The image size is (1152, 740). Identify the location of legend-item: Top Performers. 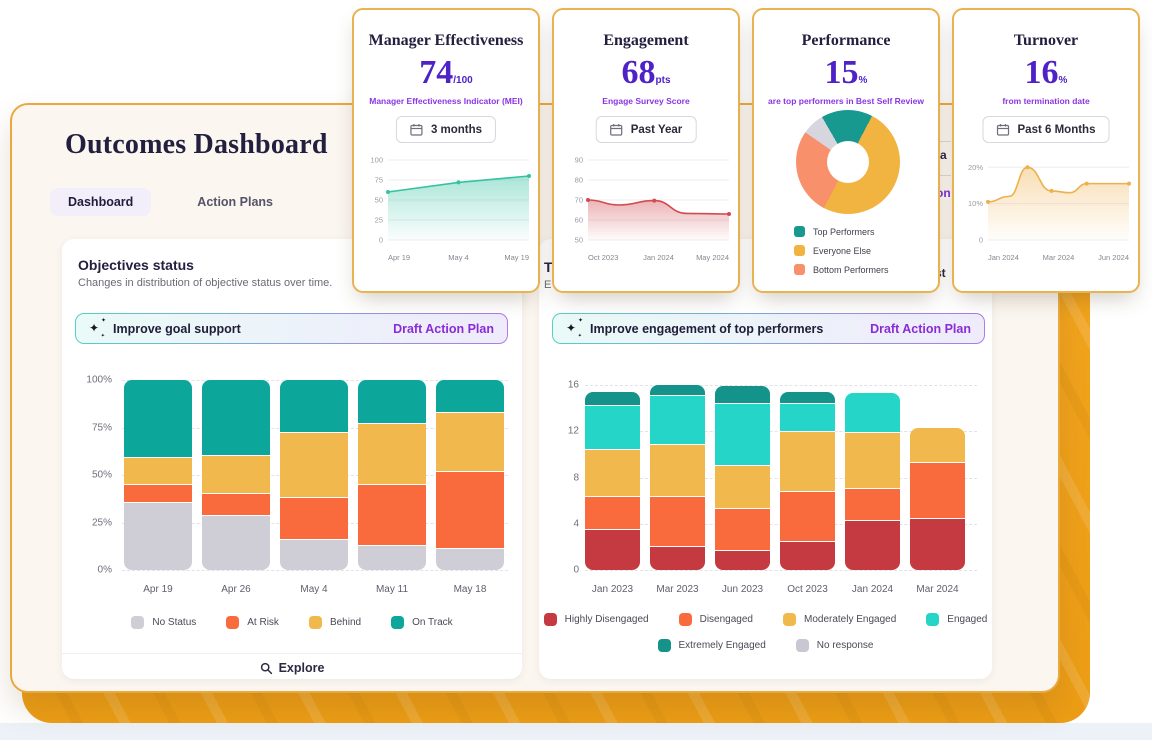
(841, 231).